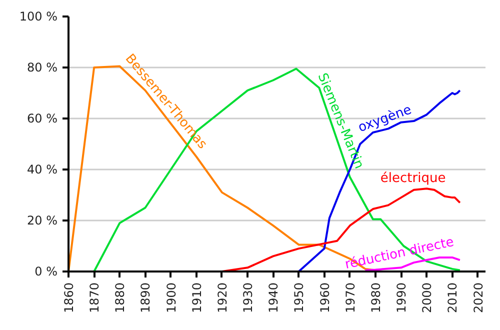 The image size is (500, 330). What do you see at coordinates (222, 298) in the screenshot?
I see `x-tick-label: 1920` at bounding box center [222, 298].